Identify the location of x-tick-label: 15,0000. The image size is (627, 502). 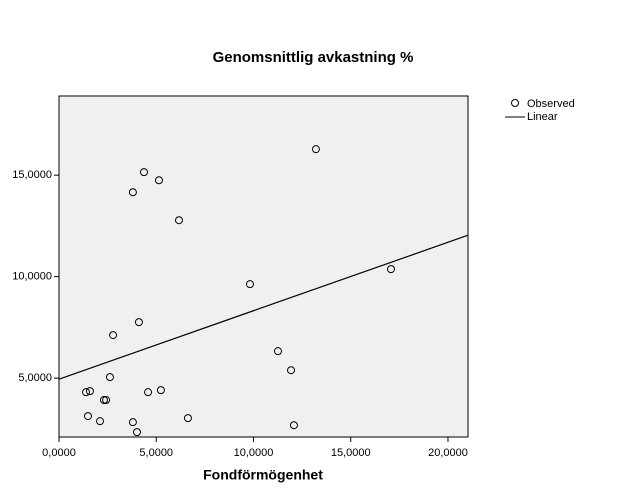
(351, 453).